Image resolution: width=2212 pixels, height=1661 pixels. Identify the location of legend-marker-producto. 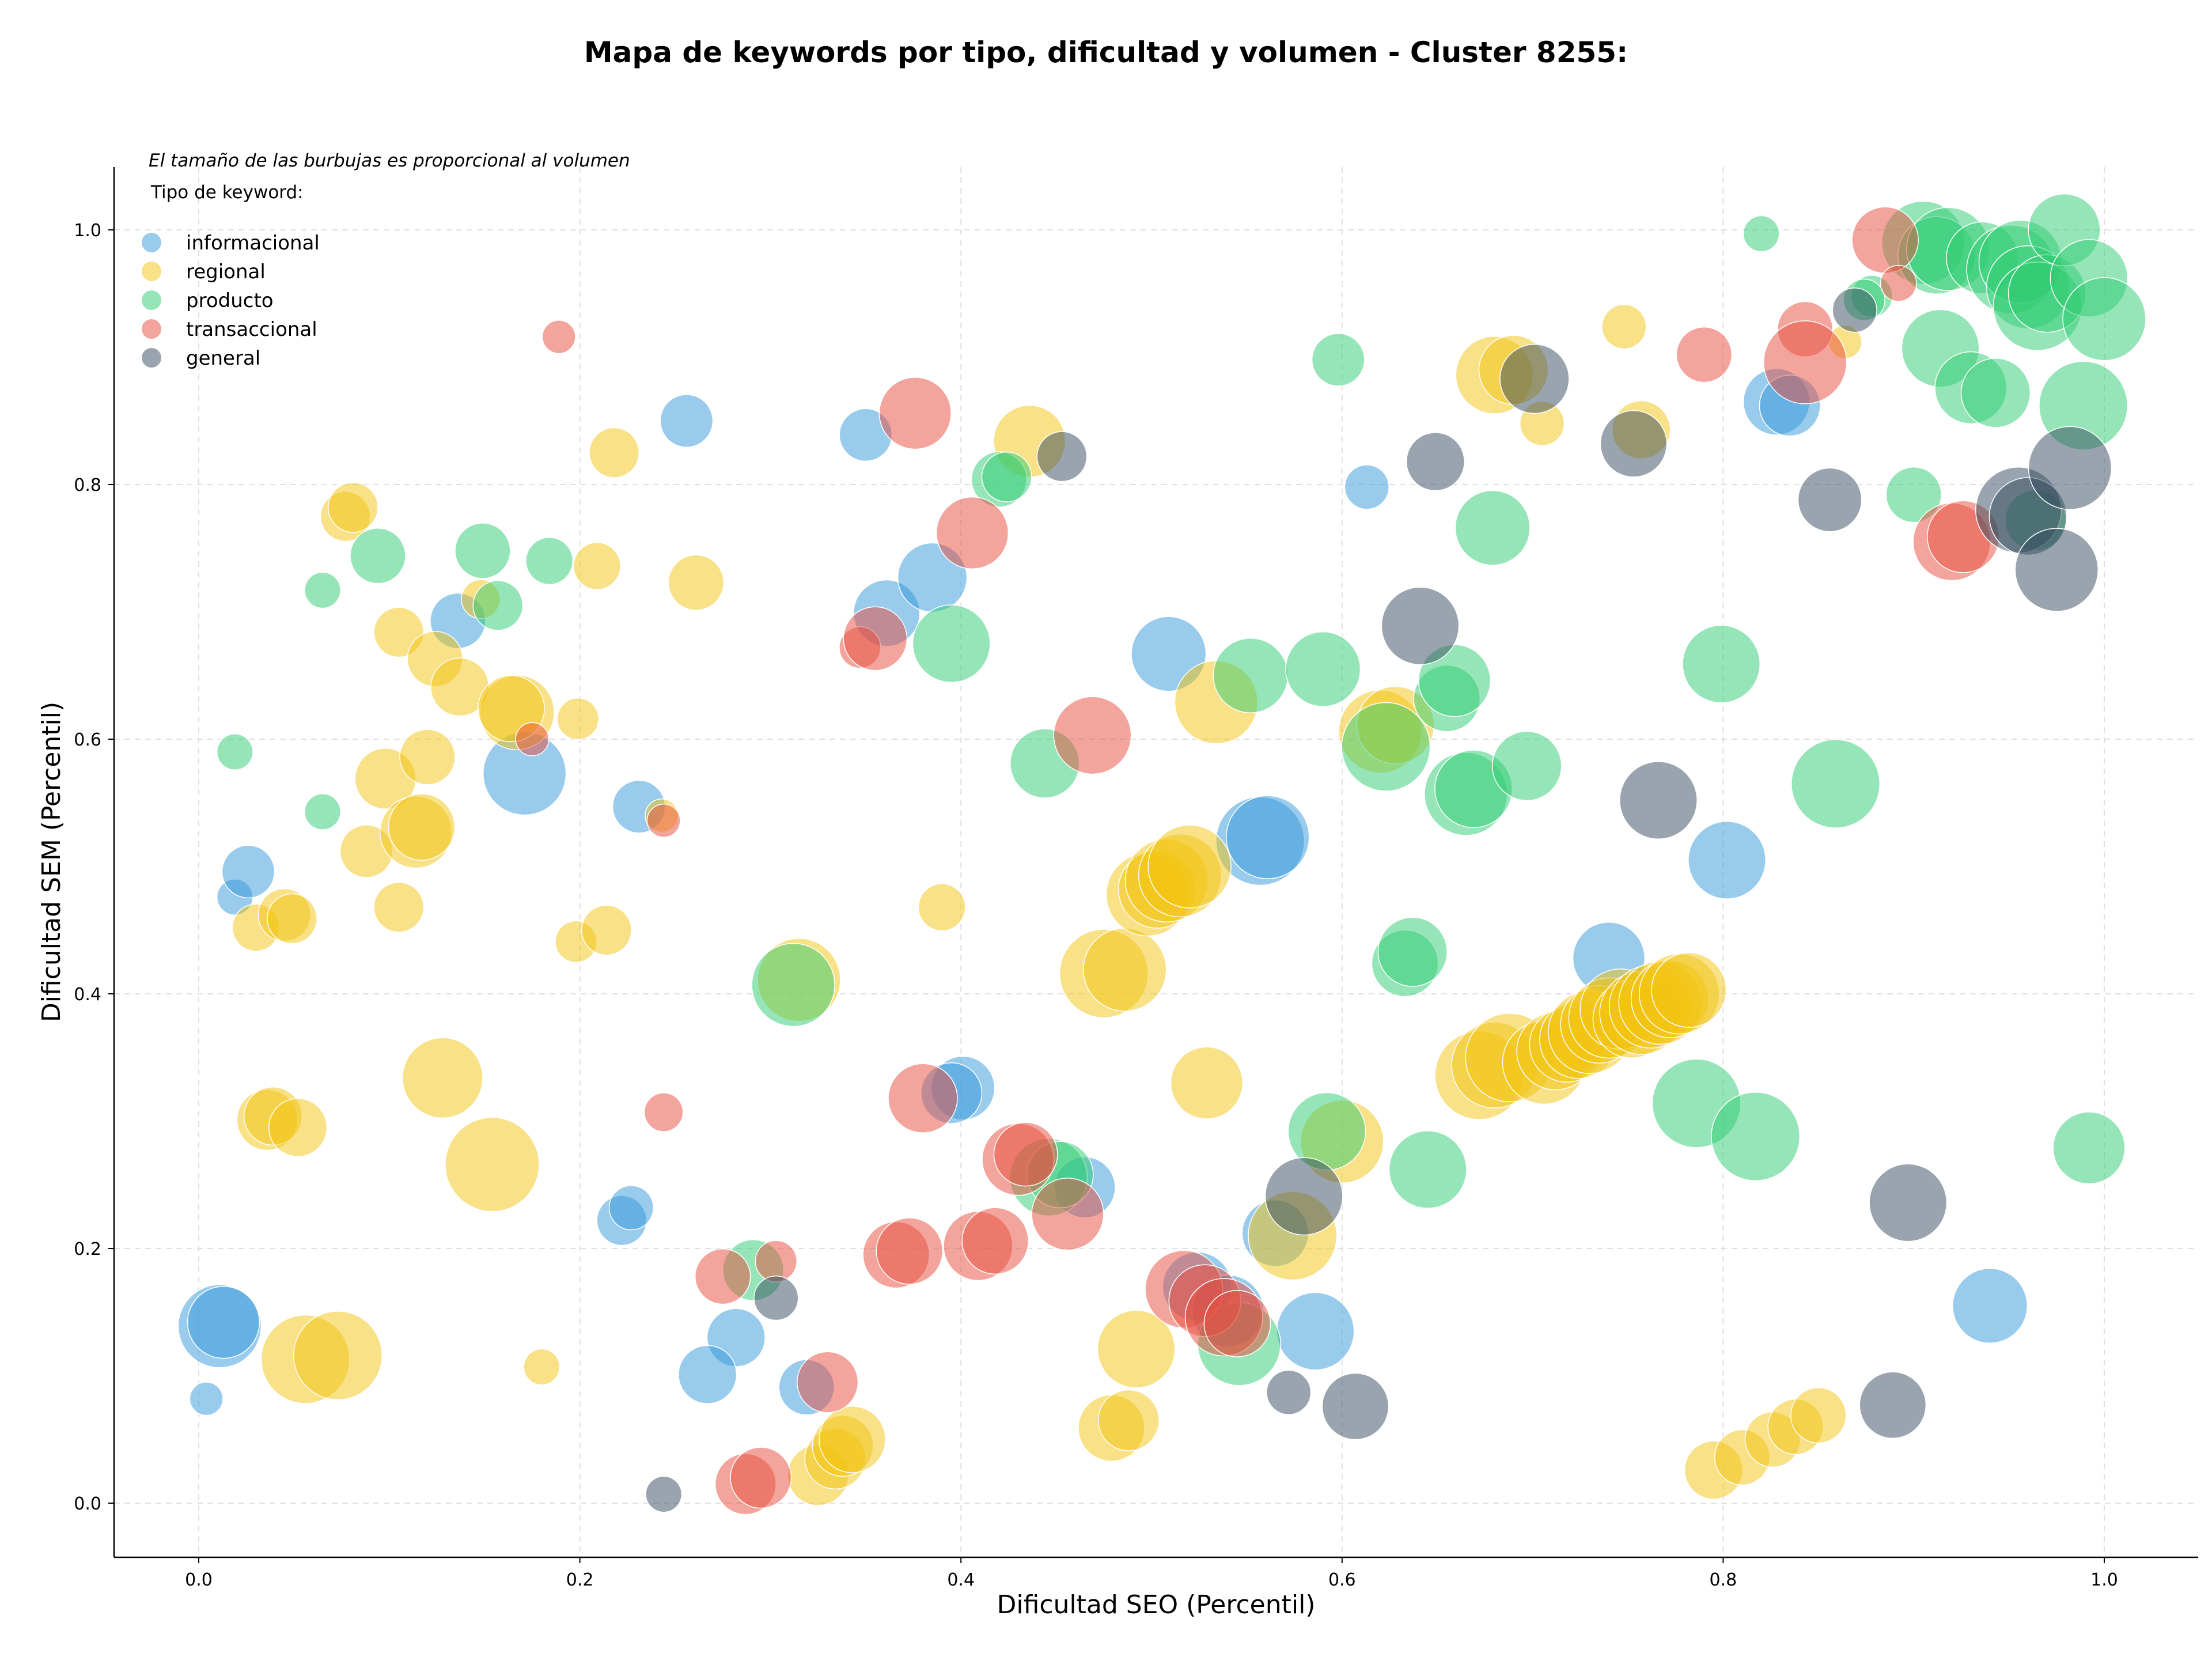
(151, 300).